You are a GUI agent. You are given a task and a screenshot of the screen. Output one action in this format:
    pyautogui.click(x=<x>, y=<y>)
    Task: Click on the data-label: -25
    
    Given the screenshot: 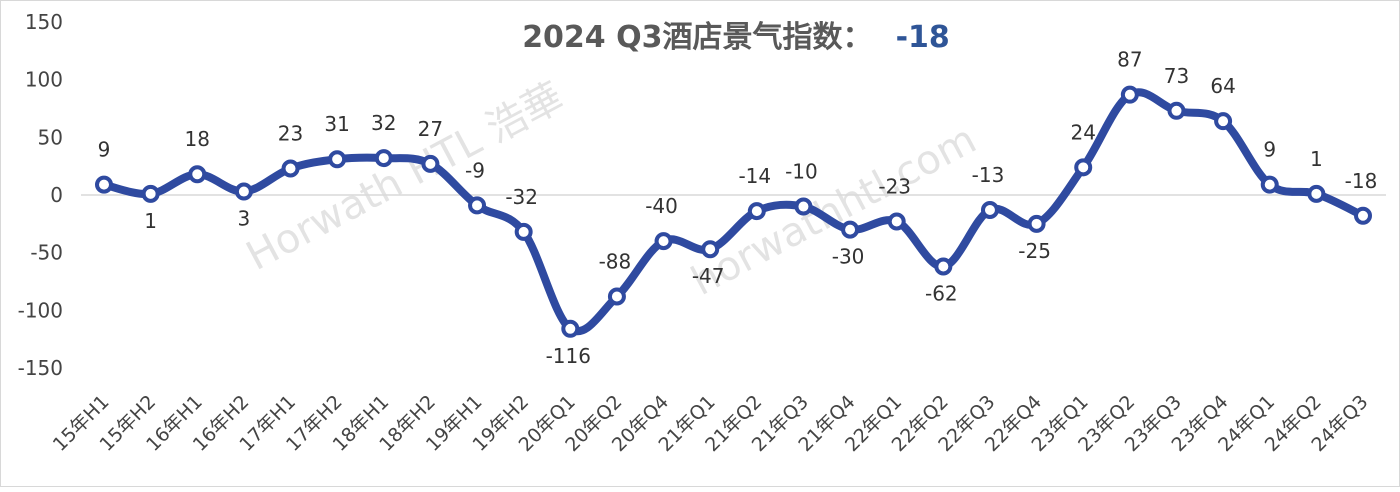 What is the action you would take?
    pyautogui.click(x=1034, y=251)
    